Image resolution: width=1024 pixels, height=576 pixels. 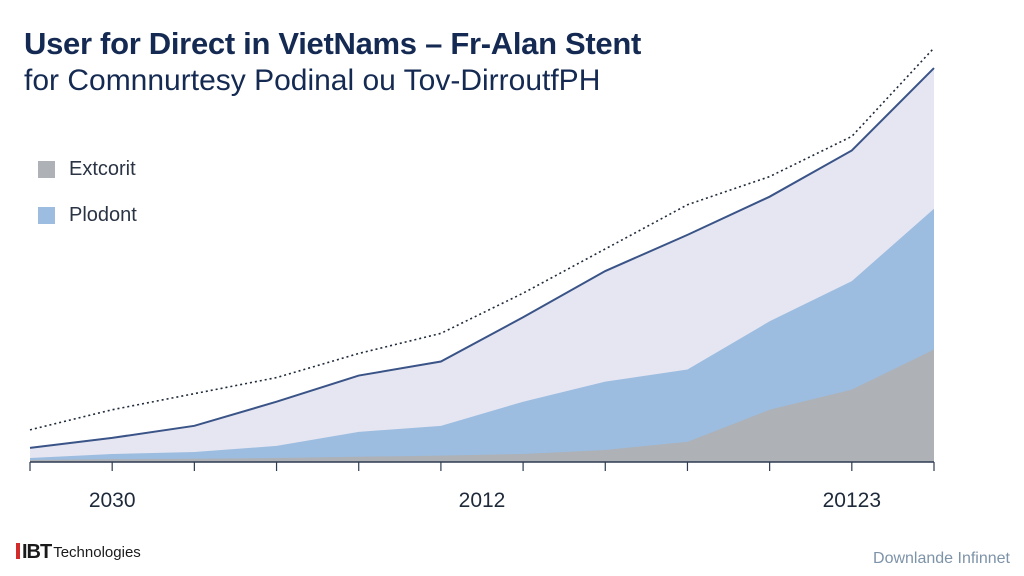 What do you see at coordinates (941, 558) in the screenshot?
I see `footer-note: Downlande Infinnet` at bounding box center [941, 558].